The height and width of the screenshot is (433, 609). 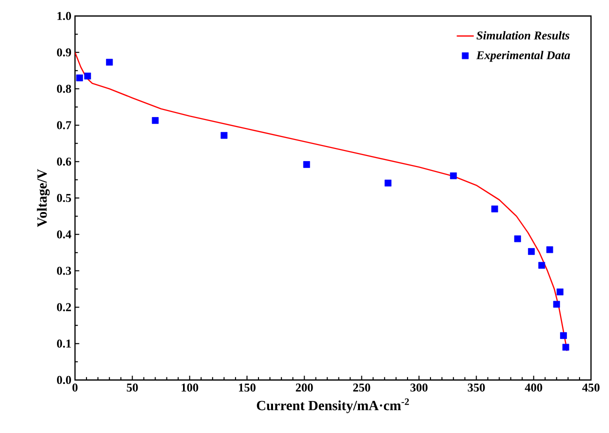 What do you see at coordinates (304, 388) in the screenshot?
I see `x-tick-label: 200` at bounding box center [304, 388].